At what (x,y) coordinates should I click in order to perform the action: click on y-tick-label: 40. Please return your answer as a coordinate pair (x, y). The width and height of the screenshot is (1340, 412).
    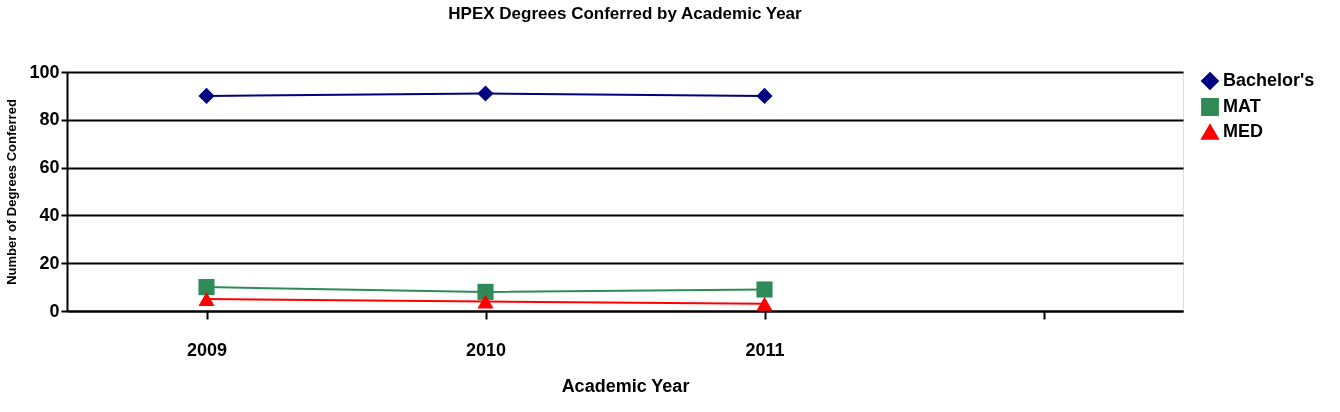
    Looking at the image, I should click on (49, 214).